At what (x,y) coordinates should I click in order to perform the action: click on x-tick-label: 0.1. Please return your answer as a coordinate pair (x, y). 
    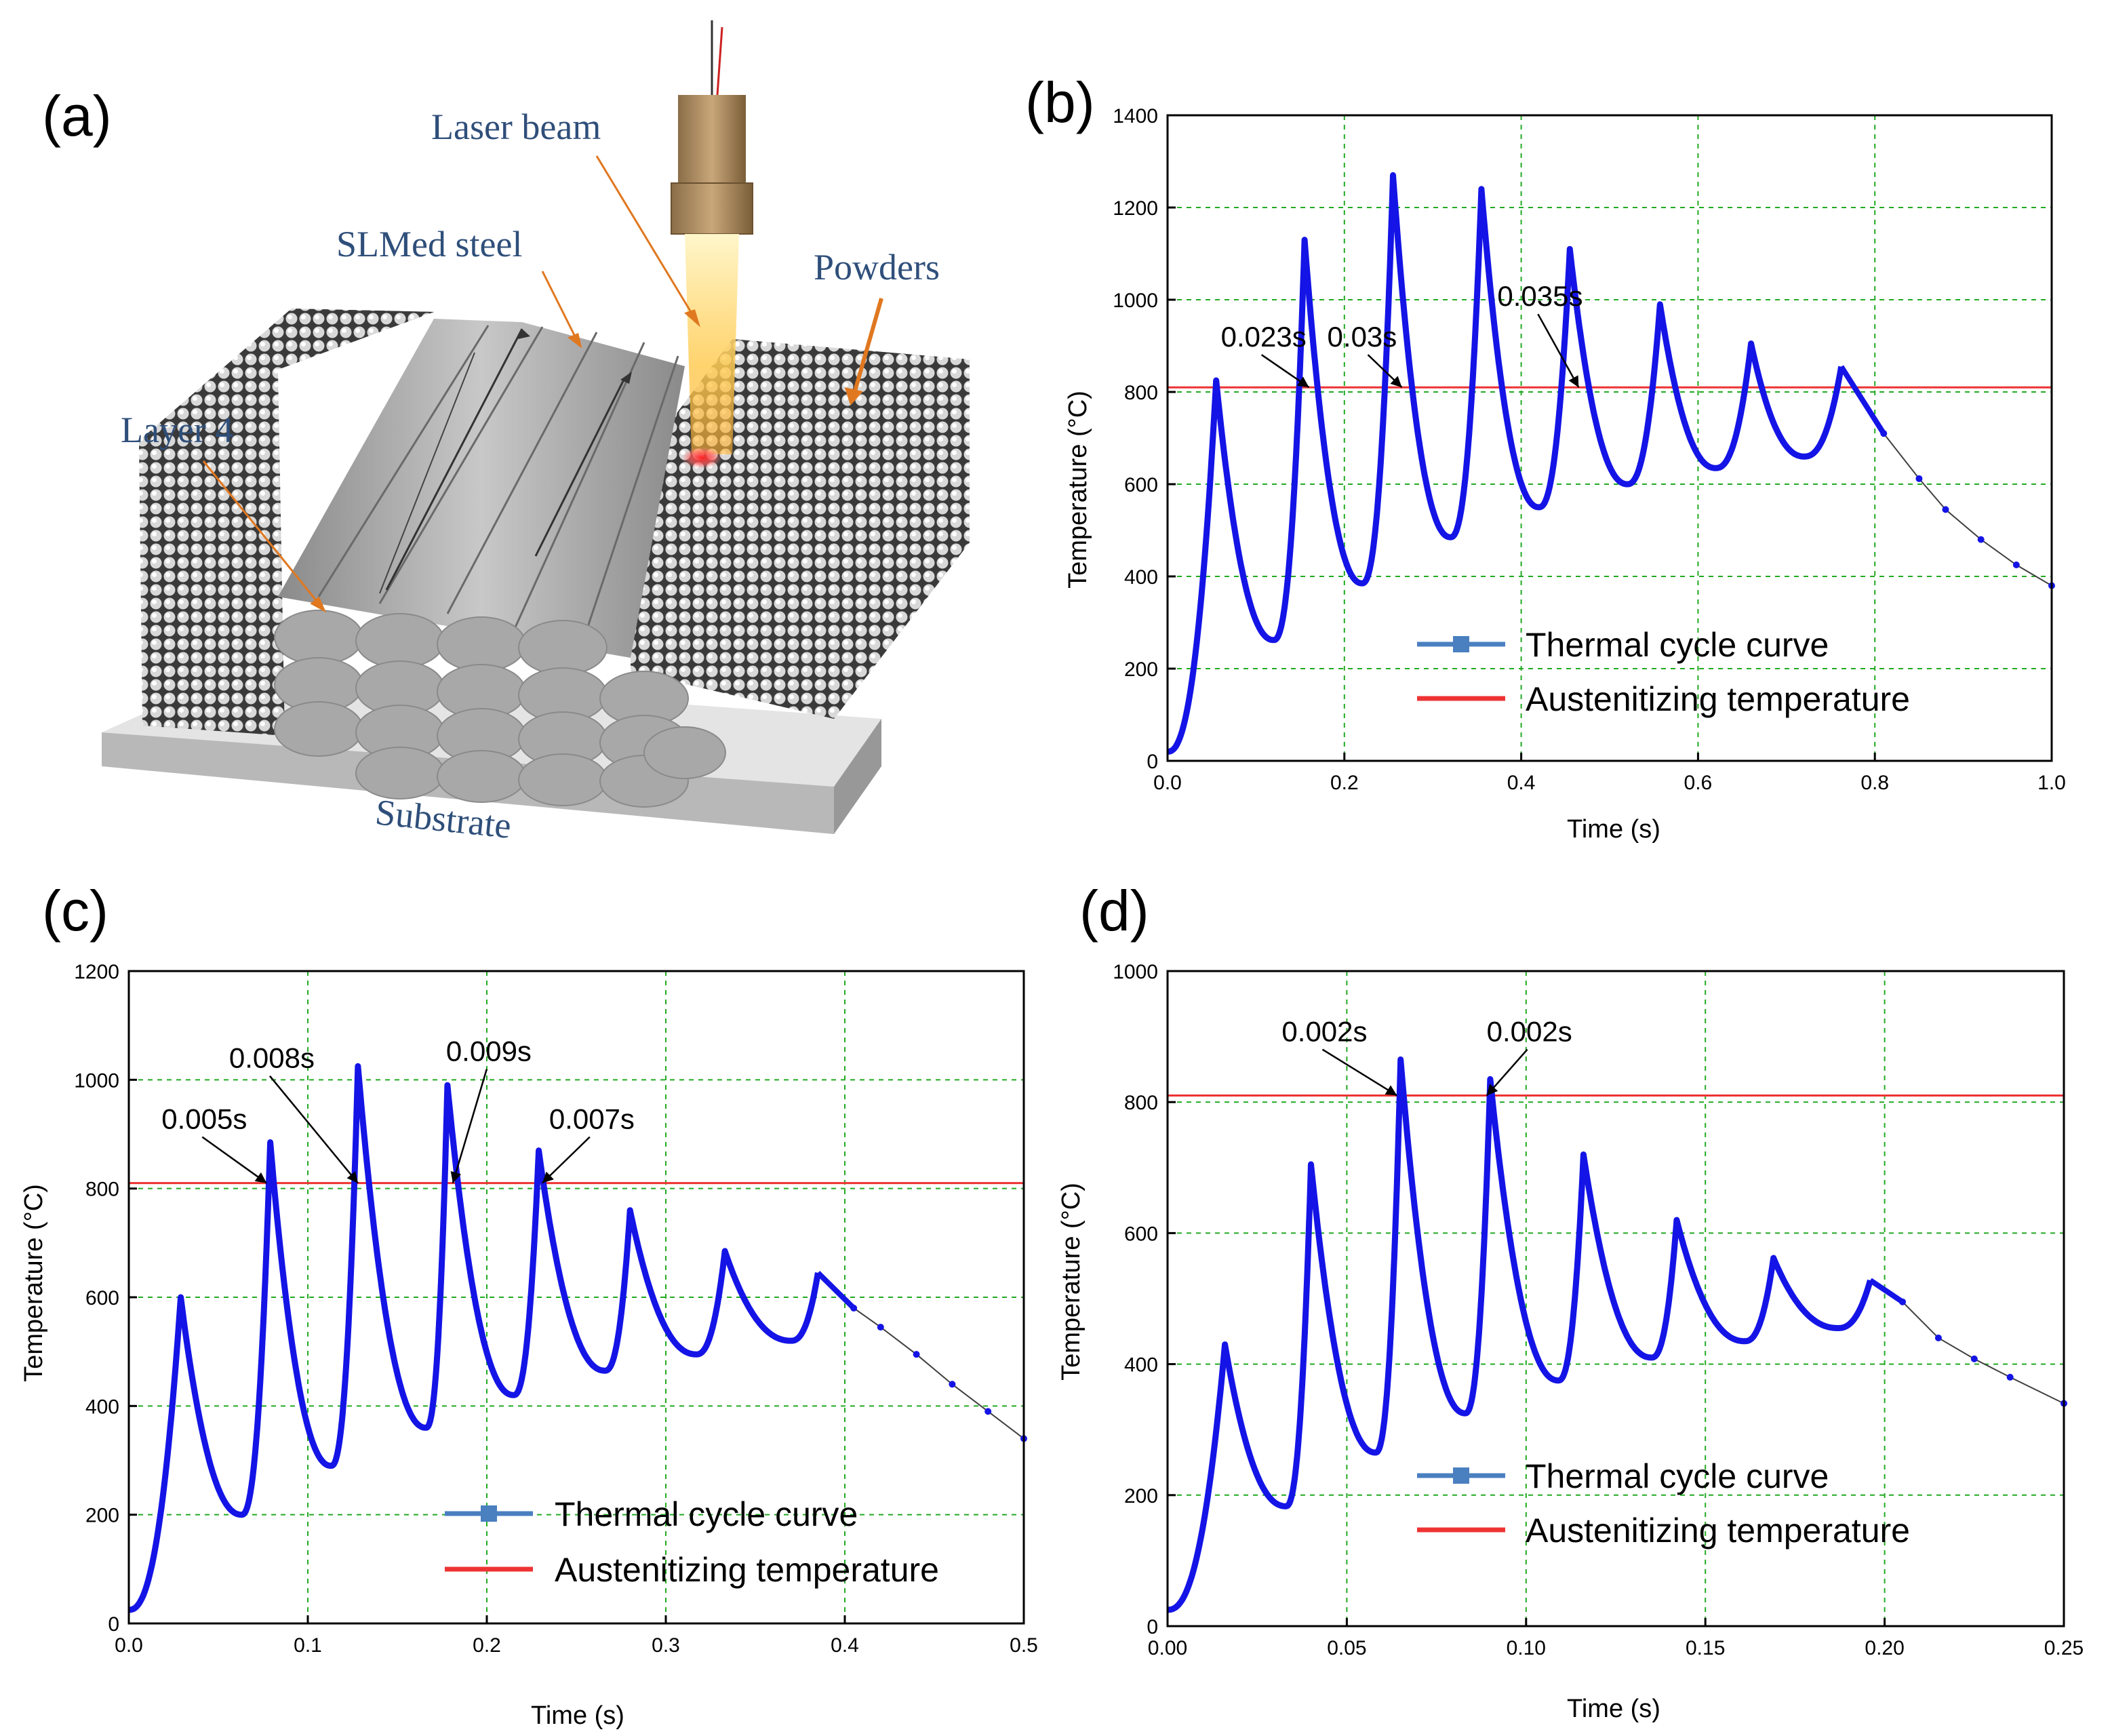
    Looking at the image, I should click on (308, 1645).